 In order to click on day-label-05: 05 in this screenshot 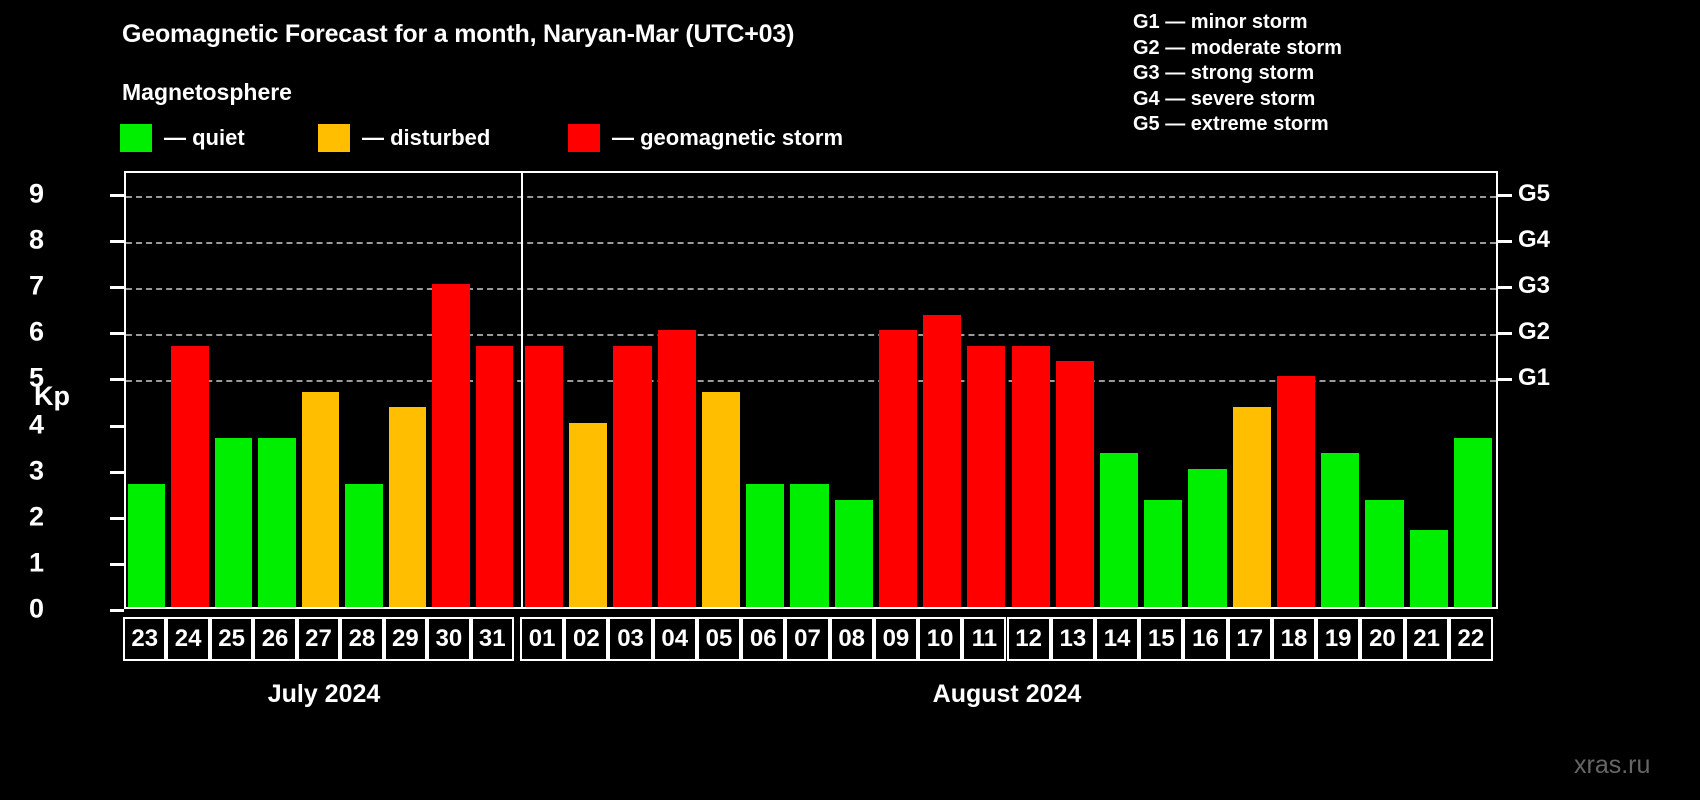, I will do `click(719, 639)`.